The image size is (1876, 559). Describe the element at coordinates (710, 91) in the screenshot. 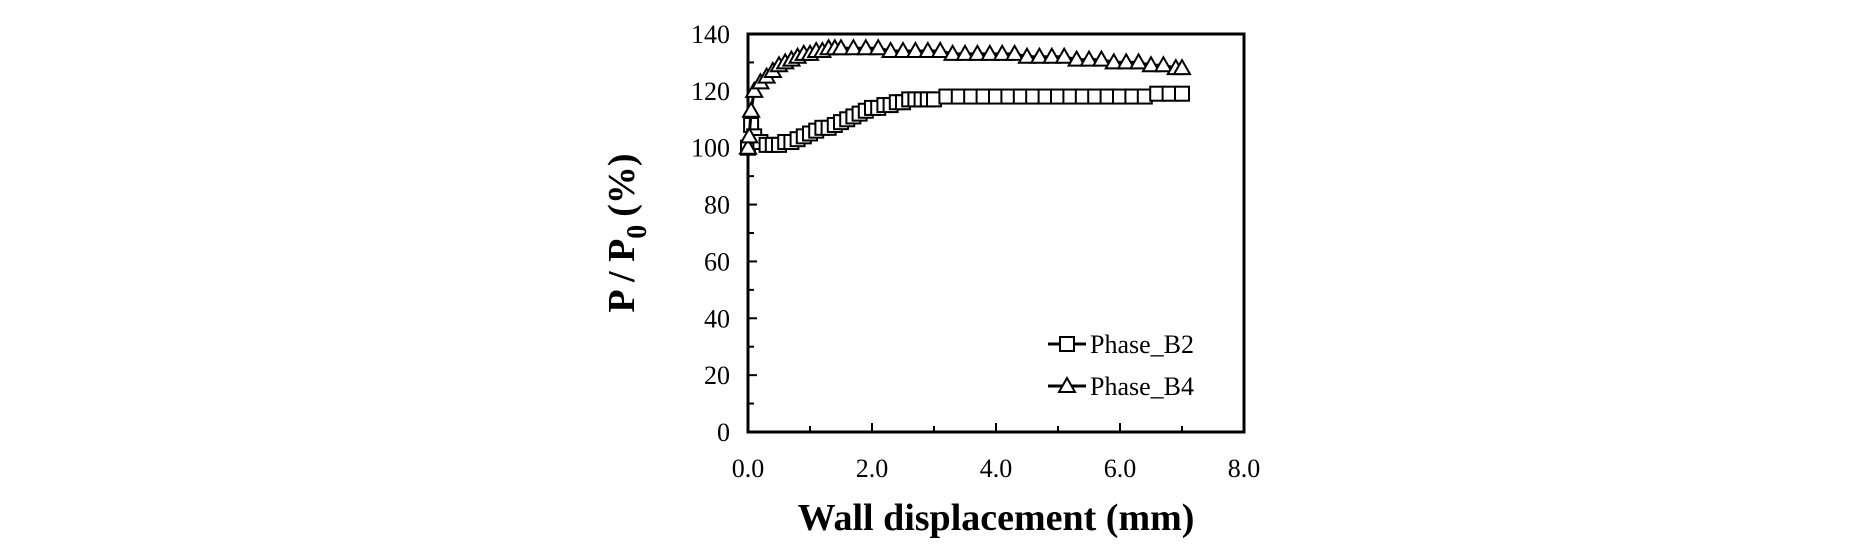

I see `y-tick-label: 120` at that location.